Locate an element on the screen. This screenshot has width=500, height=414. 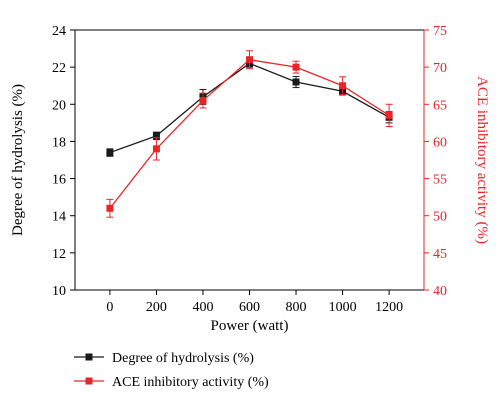
x-tick-label: 0 is located at coordinates (109, 307).